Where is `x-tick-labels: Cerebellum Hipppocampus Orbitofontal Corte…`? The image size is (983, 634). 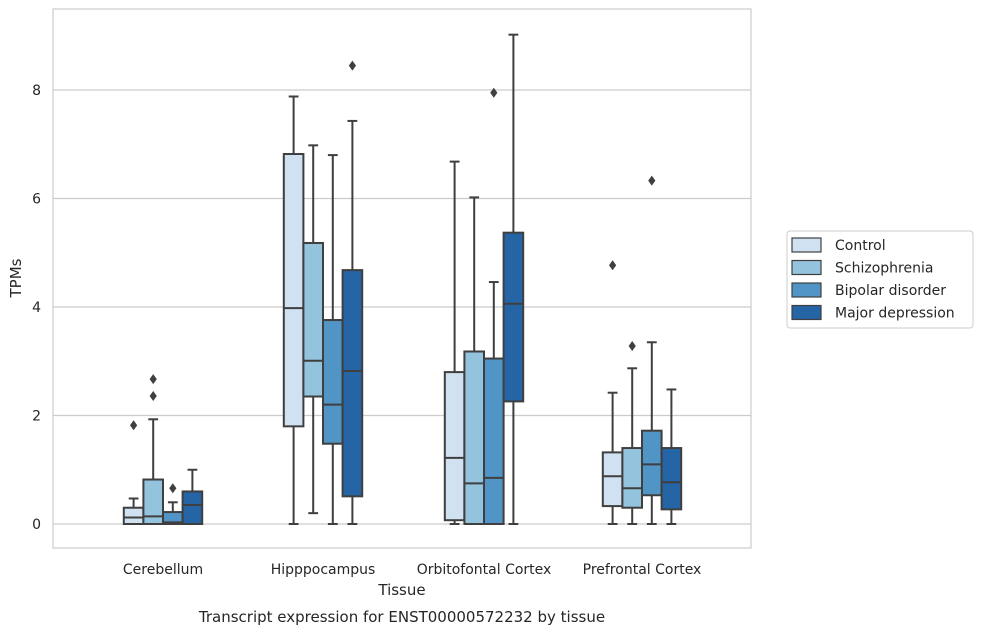 x-tick-labels: Cerebellum Hipppocampus Orbitofontal Corte… is located at coordinates (412, 570).